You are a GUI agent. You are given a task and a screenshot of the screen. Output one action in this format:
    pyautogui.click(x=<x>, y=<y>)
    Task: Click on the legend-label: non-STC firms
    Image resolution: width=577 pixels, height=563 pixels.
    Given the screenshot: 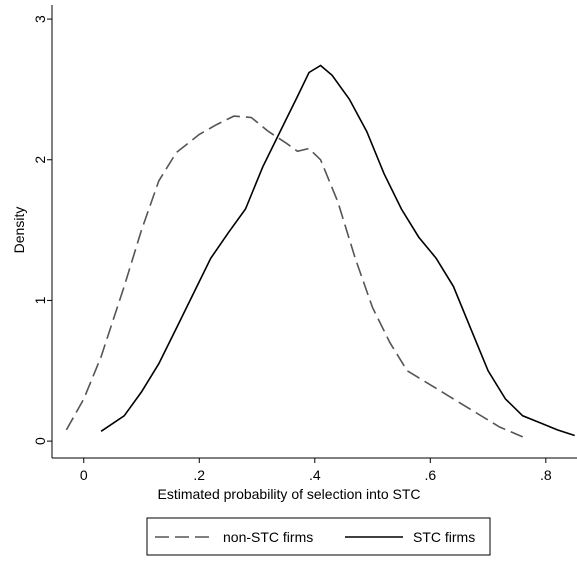 What is the action you would take?
    pyautogui.click(x=268, y=537)
    